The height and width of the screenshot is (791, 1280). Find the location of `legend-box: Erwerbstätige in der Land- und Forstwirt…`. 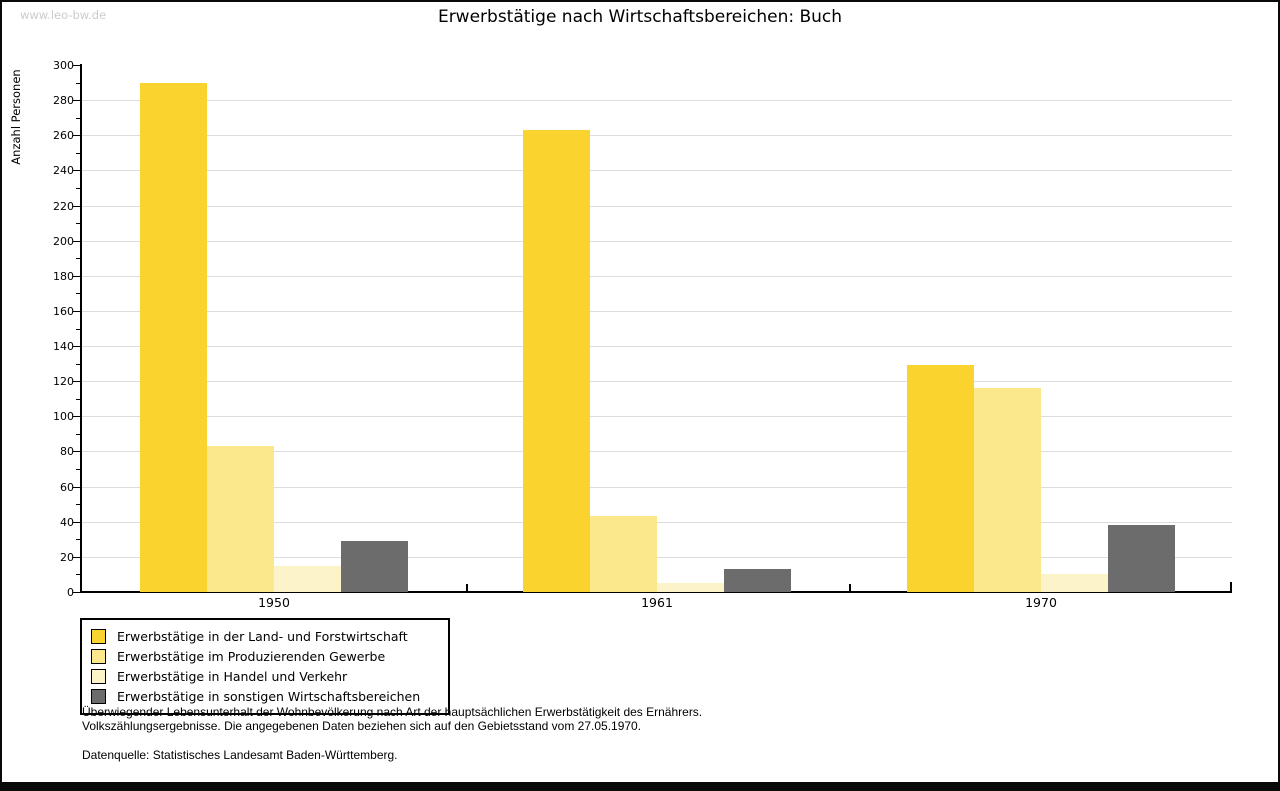

legend-box: Erwerbstätige in der Land- und Forstwirt… is located at coordinates (265, 666).